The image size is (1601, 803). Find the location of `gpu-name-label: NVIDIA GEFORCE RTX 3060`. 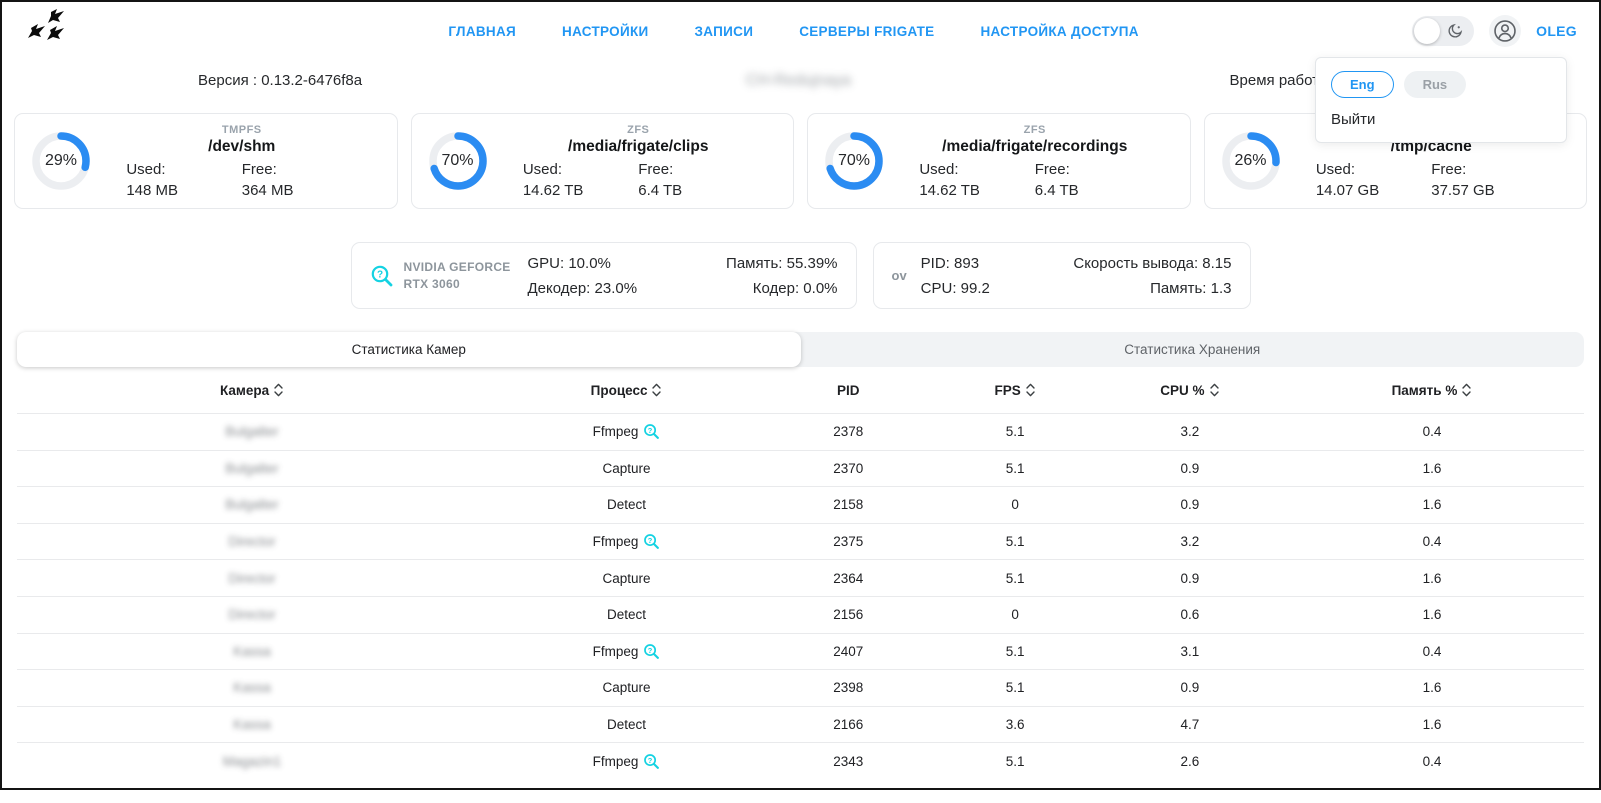

gpu-name-label: NVIDIA GEFORCE RTX 3060 is located at coordinates (457, 275).